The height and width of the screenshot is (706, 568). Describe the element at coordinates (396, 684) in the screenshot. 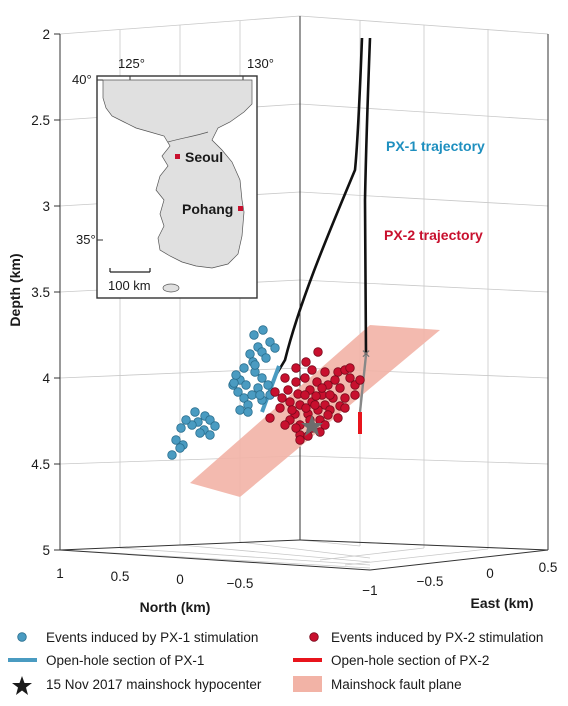

I see `legend-fault-plane: Mainshock fault plane` at that location.